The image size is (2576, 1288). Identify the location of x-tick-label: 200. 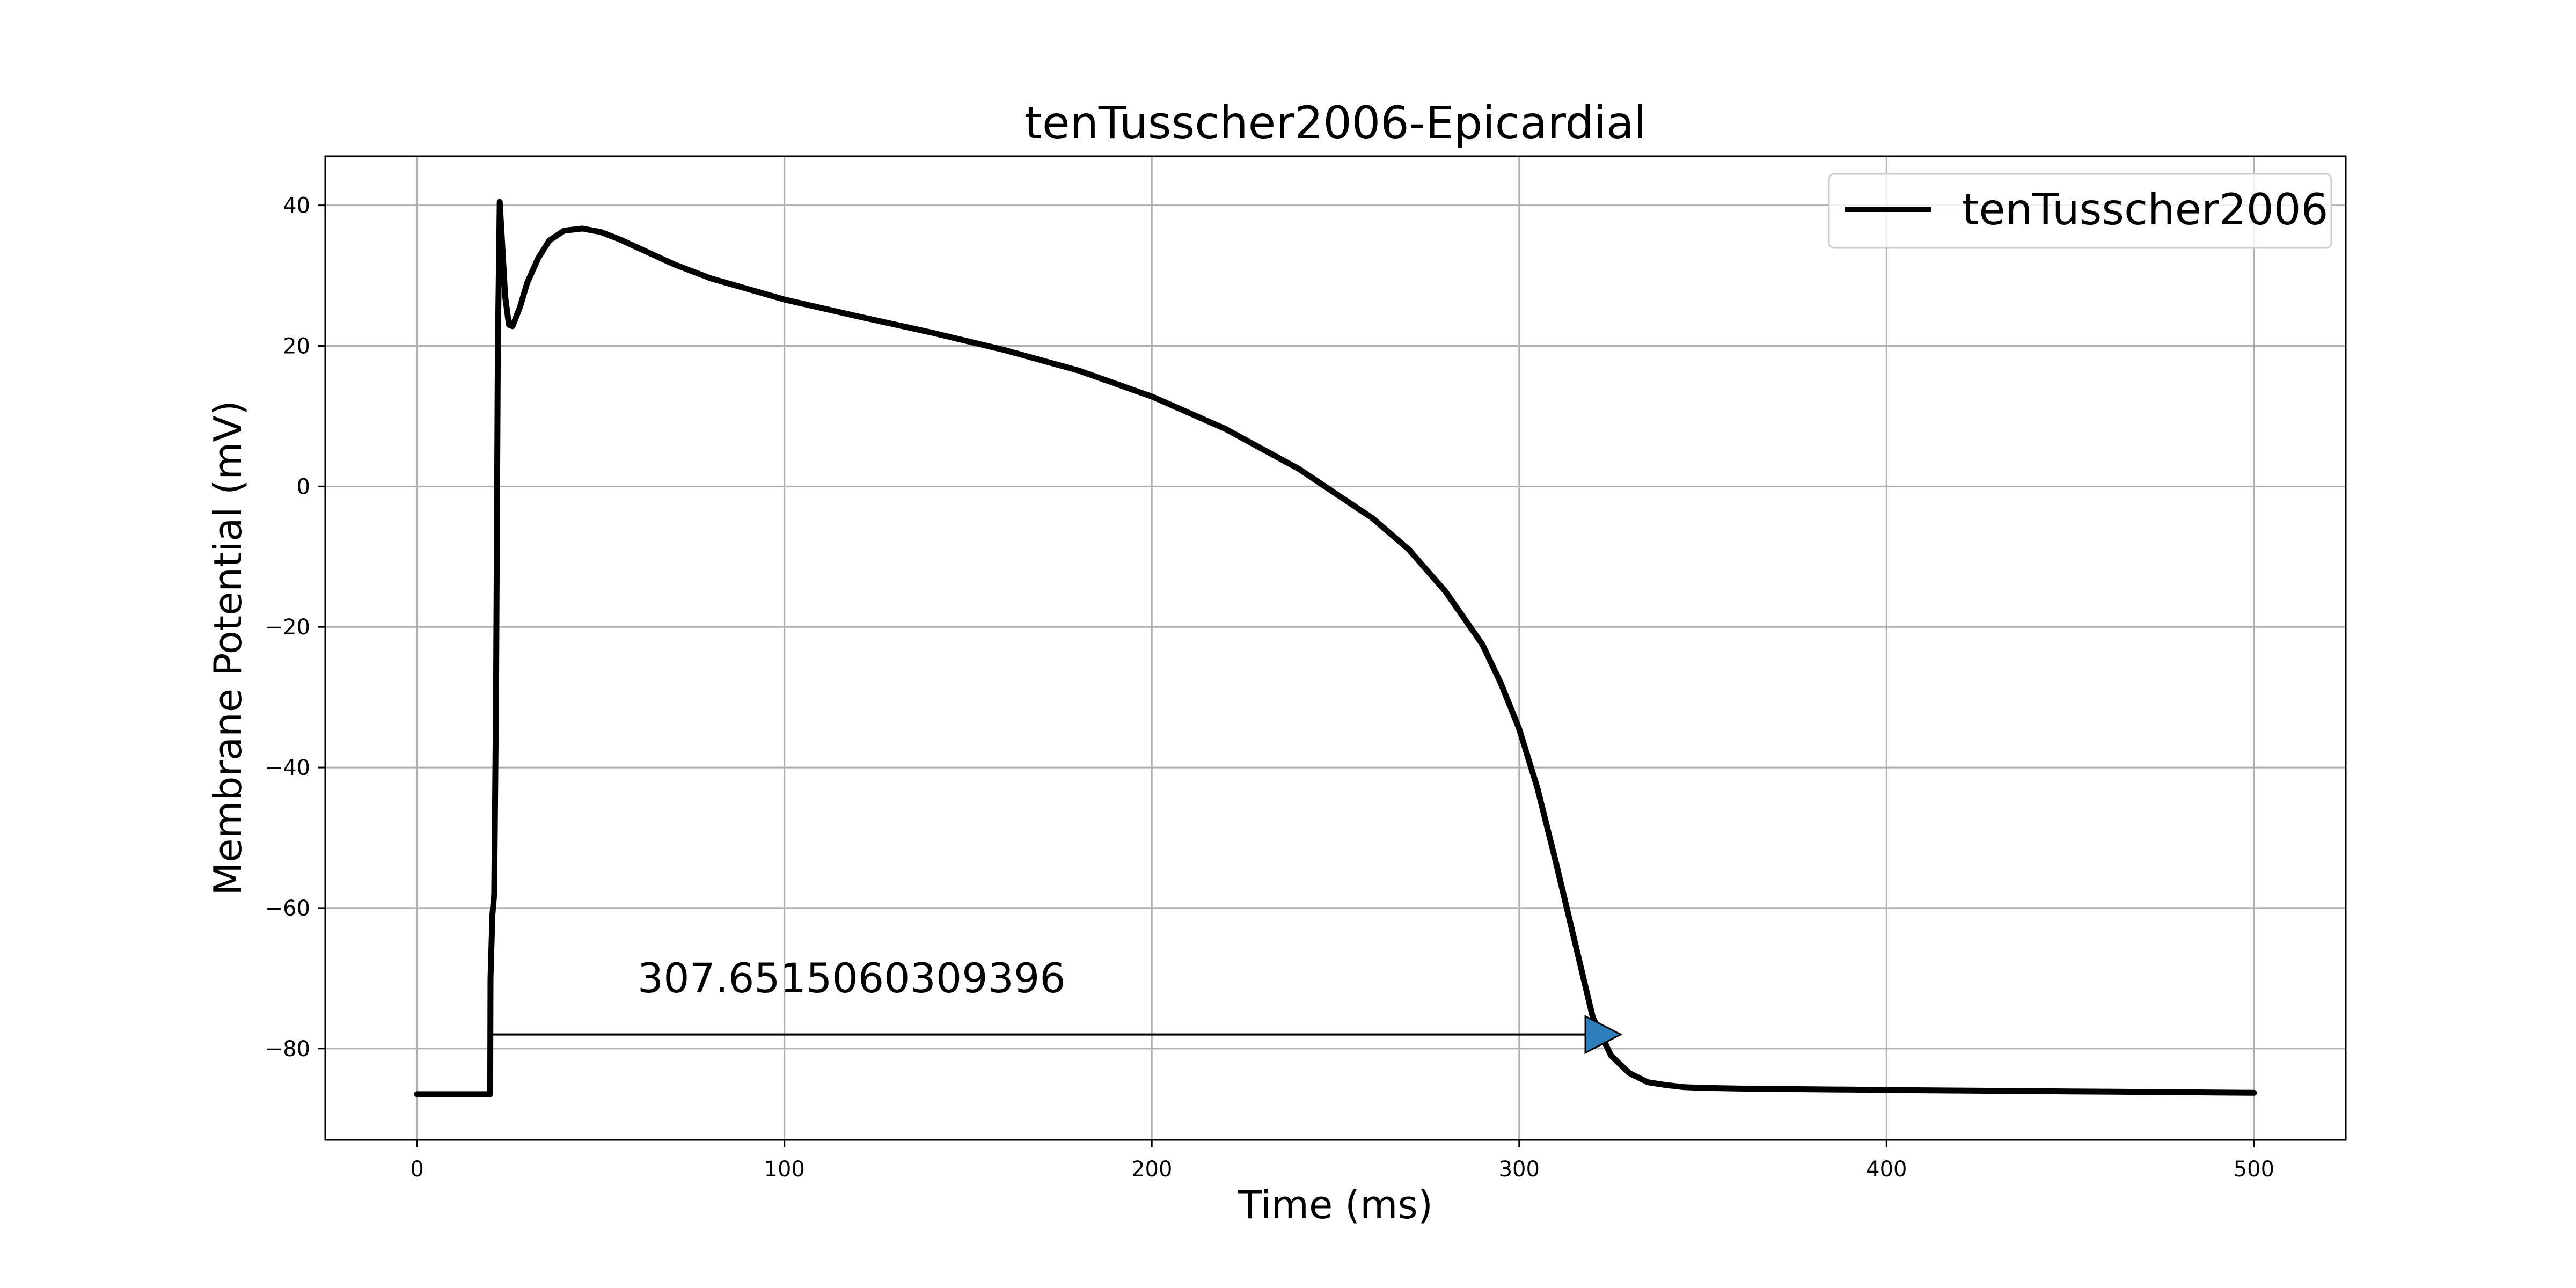
(1151, 1169).